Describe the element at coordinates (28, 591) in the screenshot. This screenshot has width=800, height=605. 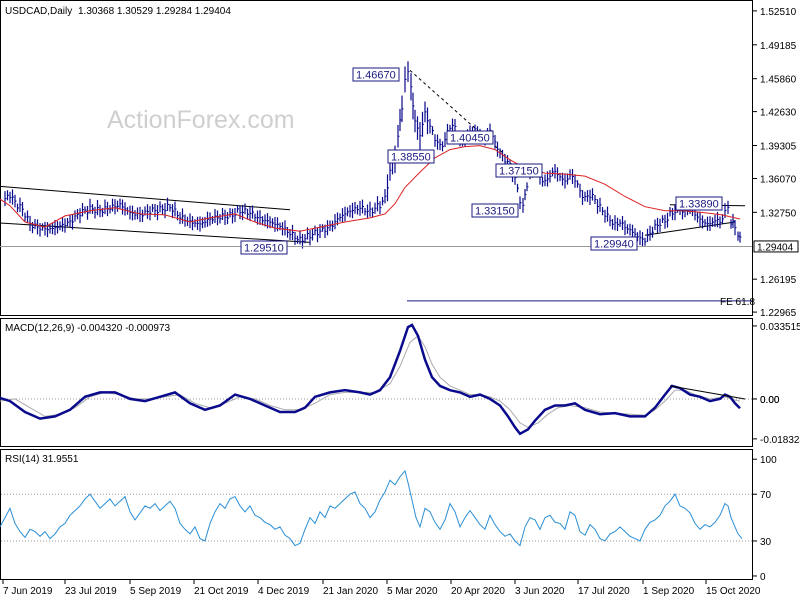
I see `x-tick-label: 7 Jun 2019` at that location.